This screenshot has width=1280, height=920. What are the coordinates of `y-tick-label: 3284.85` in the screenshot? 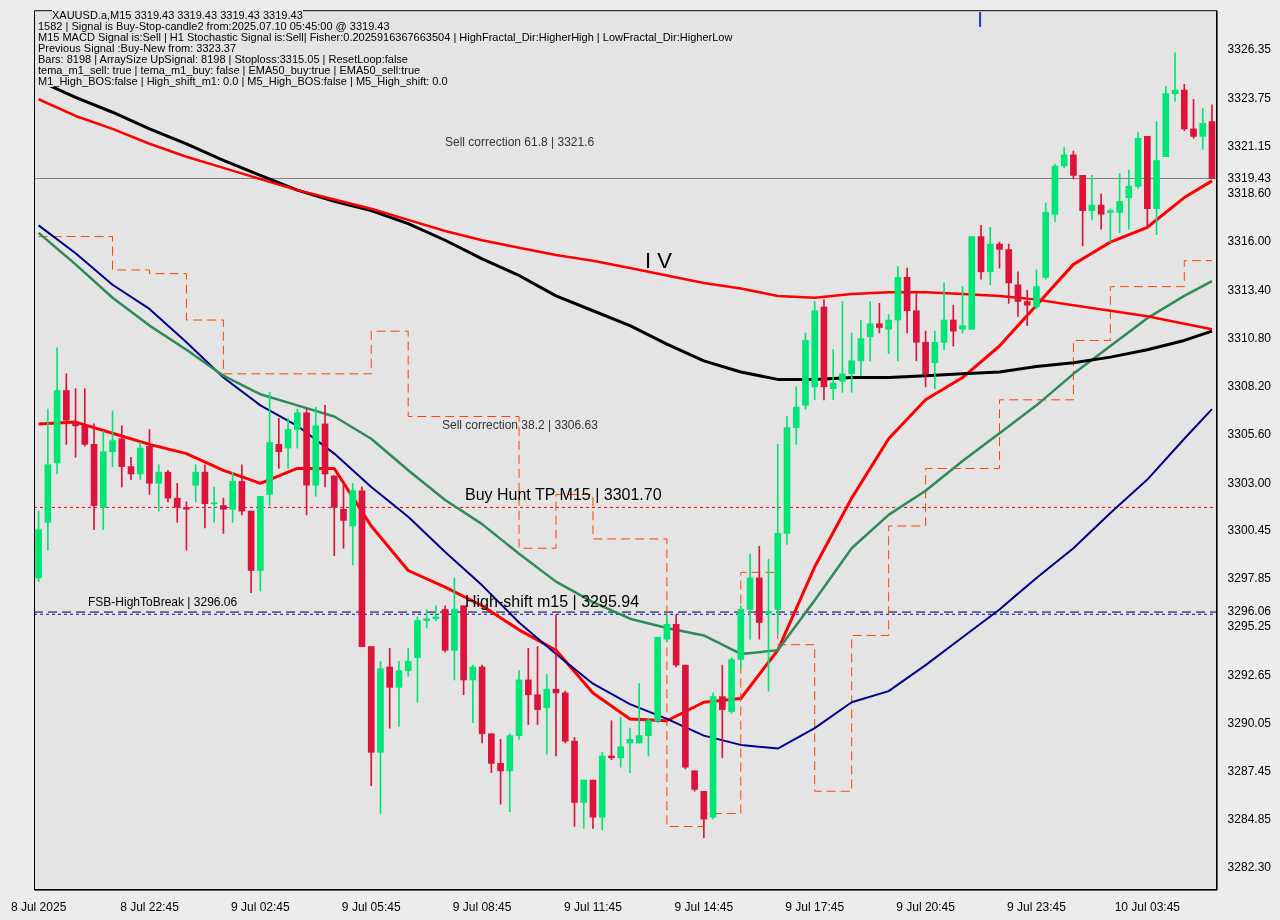 It's located at (1249, 819).